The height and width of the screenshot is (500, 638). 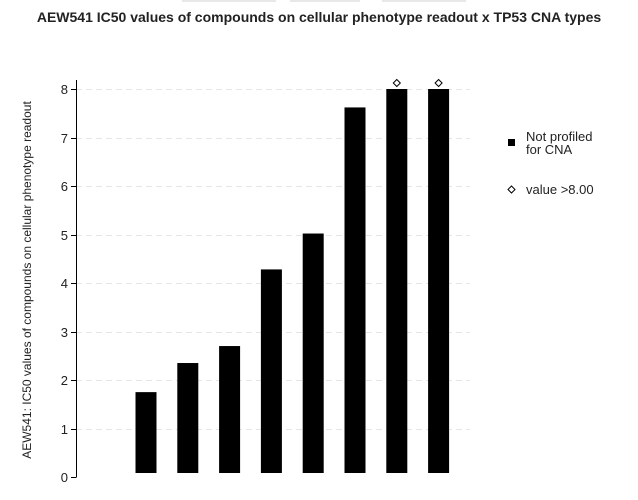 What do you see at coordinates (559, 136) in the screenshot?
I see `legend-label-not-profiled-line1: Not profiled` at bounding box center [559, 136].